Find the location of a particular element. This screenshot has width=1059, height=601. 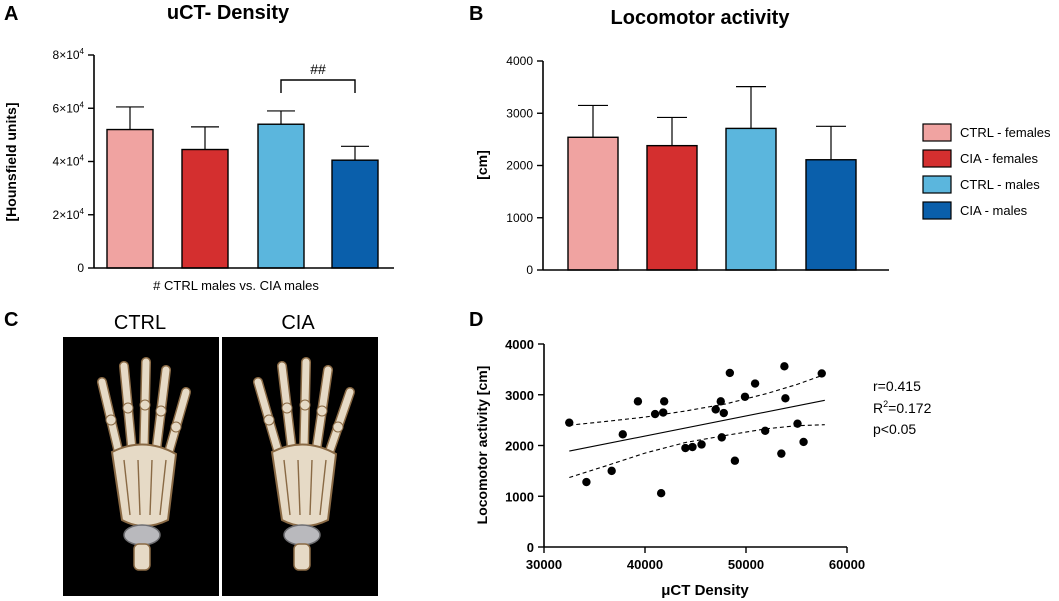

ytick-label: 2×10⁴ is located at coordinates (69, 214).